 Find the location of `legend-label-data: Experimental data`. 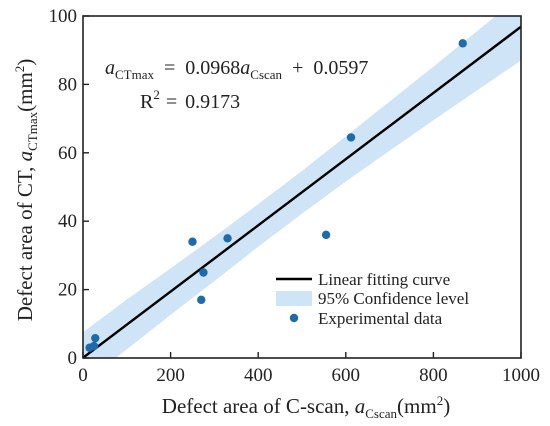

legend-label-data: Experimental data is located at coordinates (380, 318).